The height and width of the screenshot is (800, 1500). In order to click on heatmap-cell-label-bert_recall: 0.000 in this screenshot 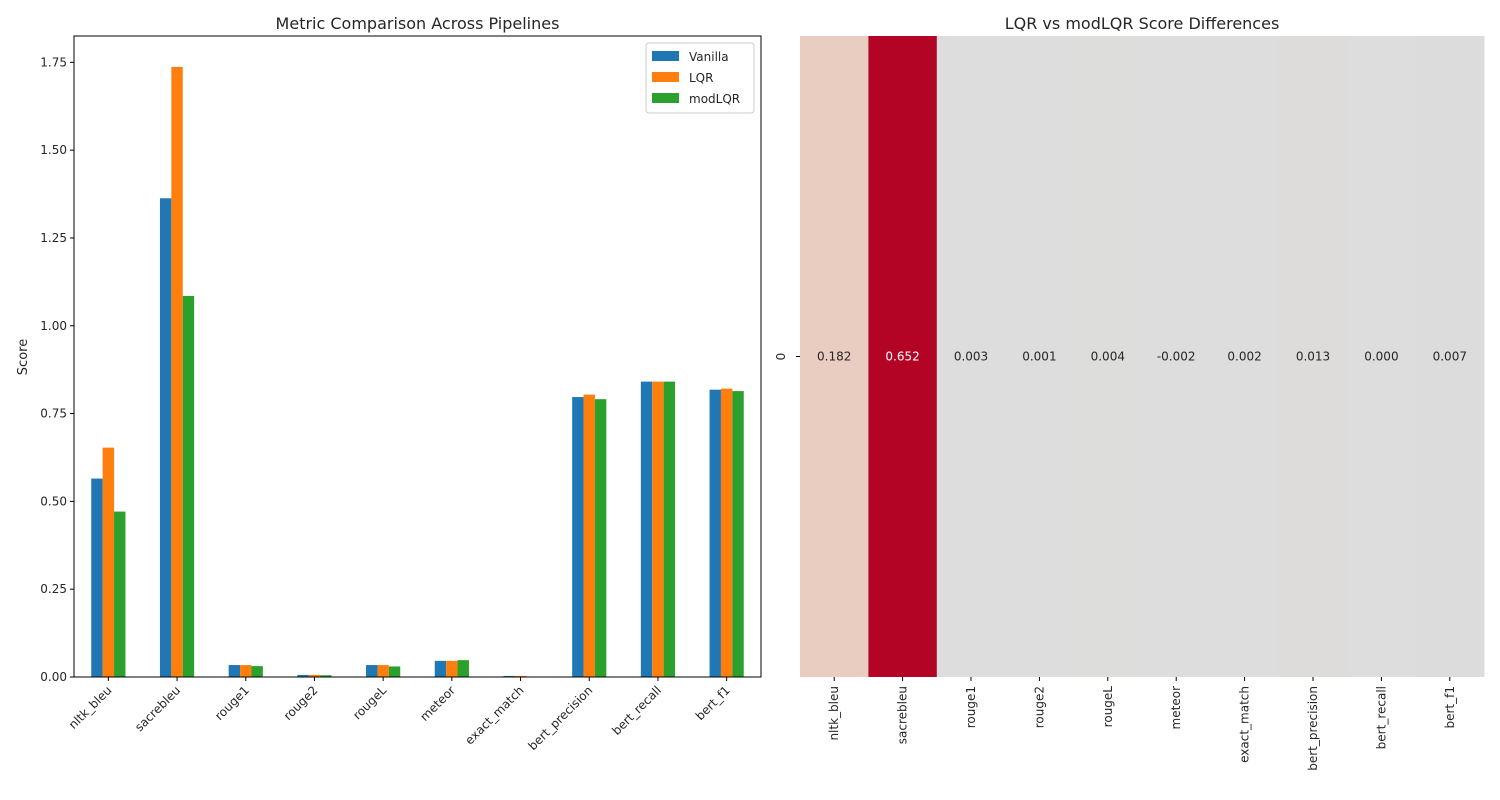, I will do `click(1381, 357)`.